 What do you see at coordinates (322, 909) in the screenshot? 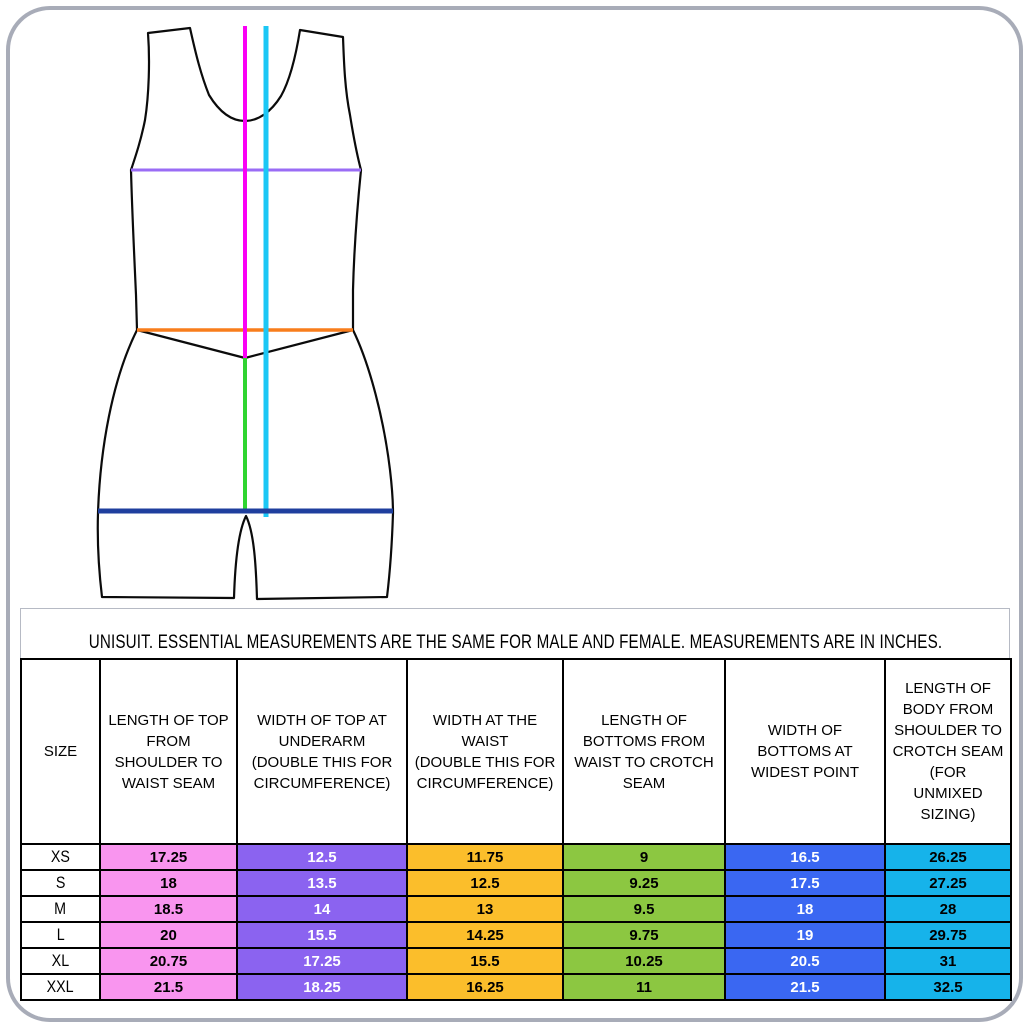
I see `value-cell: 14` at bounding box center [322, 909].